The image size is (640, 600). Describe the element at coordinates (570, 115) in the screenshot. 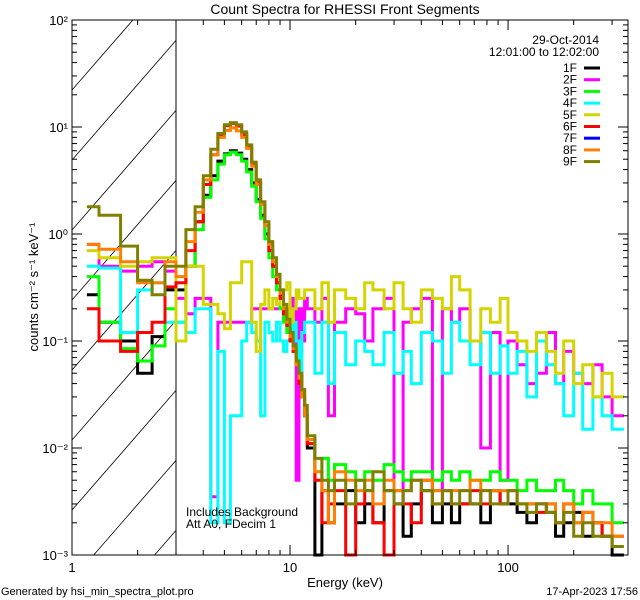

I see `legend-label-5F: 5F` at that location.